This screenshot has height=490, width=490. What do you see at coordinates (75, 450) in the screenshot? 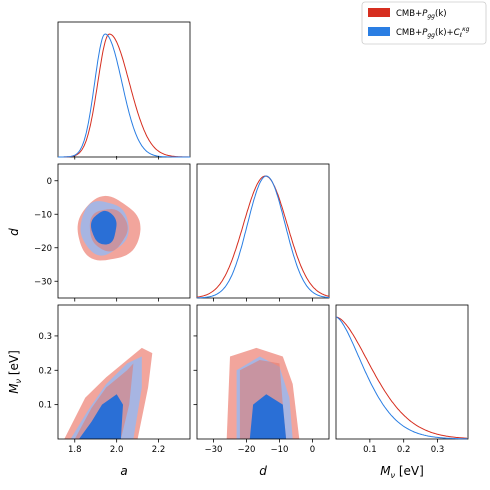
I see `xtick-label-a: 1.8` at bounding box center [75, 450].